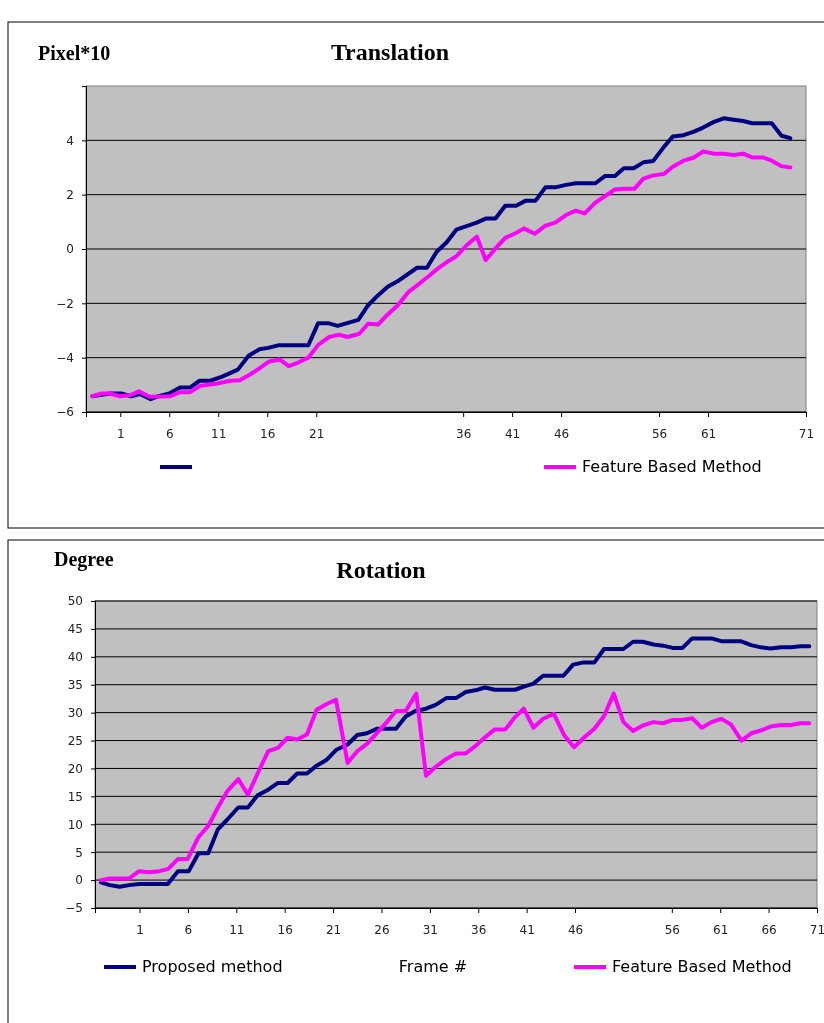 This screenshot has height=1023, width=824. Describe the element at coordinates (75, 629) in the screenshot. I see `y-tick-label: 45` at that location.